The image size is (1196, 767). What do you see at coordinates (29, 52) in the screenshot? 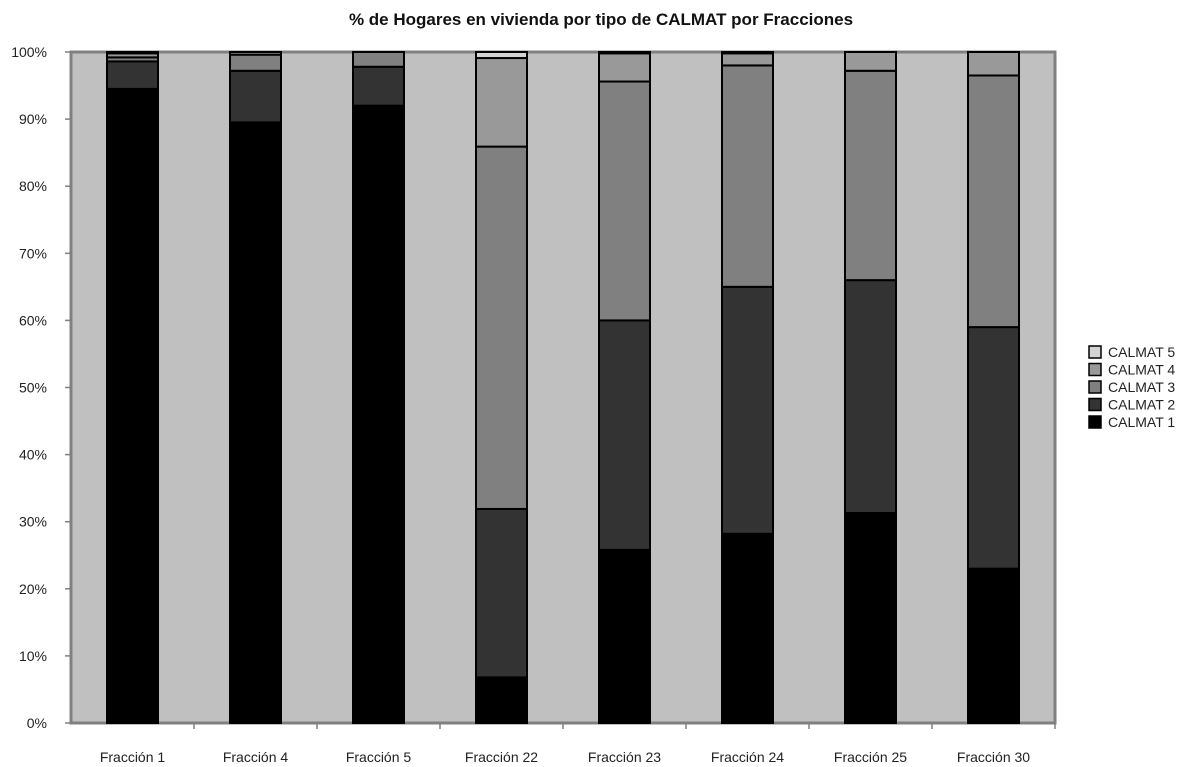
I see `y-tick-label: 100%` at bounding box center [29, 52].